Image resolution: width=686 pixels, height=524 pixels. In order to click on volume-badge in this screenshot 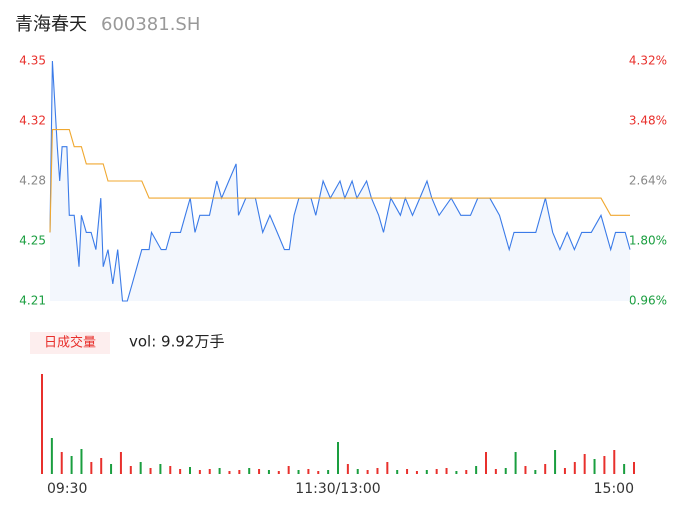, I will do `click(70, 343)`.